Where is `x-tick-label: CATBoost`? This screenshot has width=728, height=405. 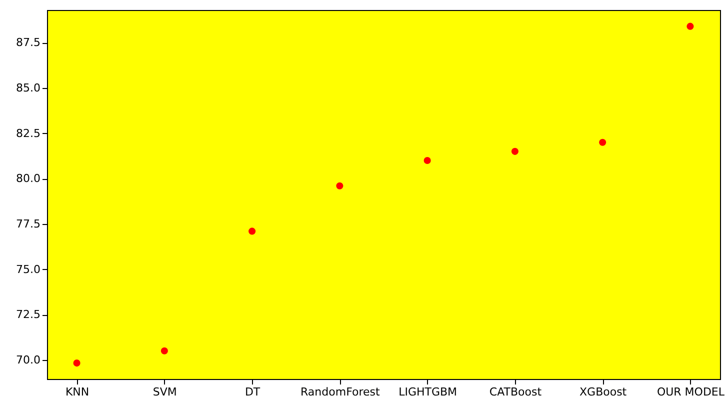 x-tick-label: CATBoost is located at coordinates (515, 392).